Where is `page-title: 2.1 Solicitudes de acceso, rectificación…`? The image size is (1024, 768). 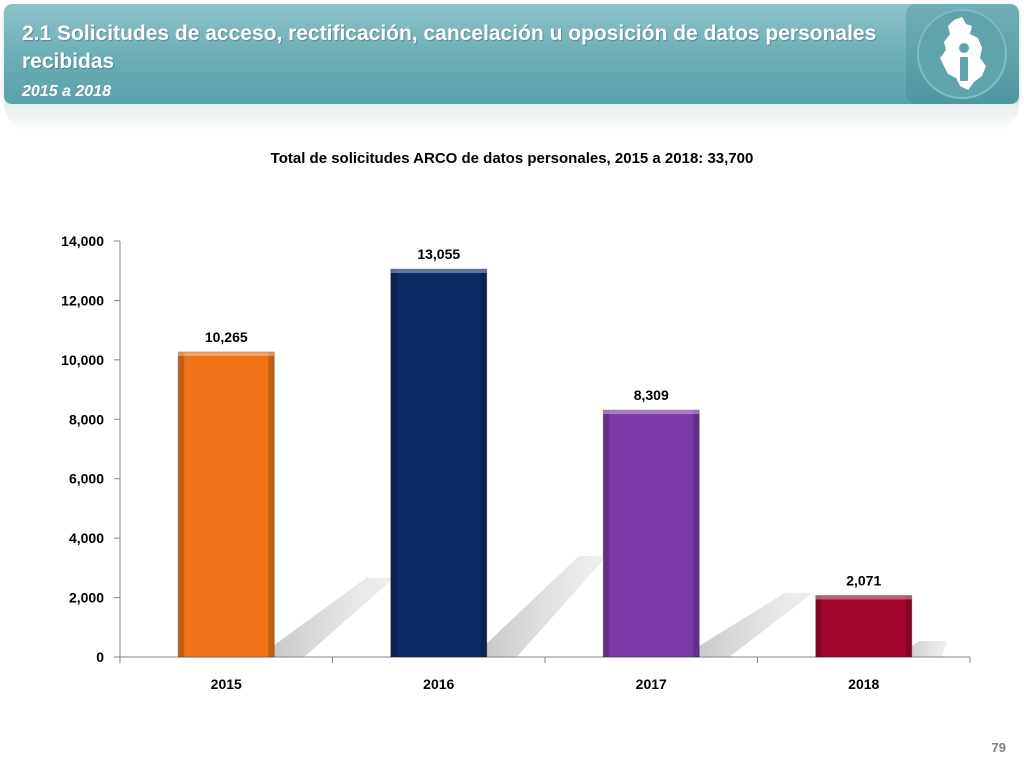 page-title: 2.1 Solicitudes de acceso, rectificación… is located at coordinates (449, 47).